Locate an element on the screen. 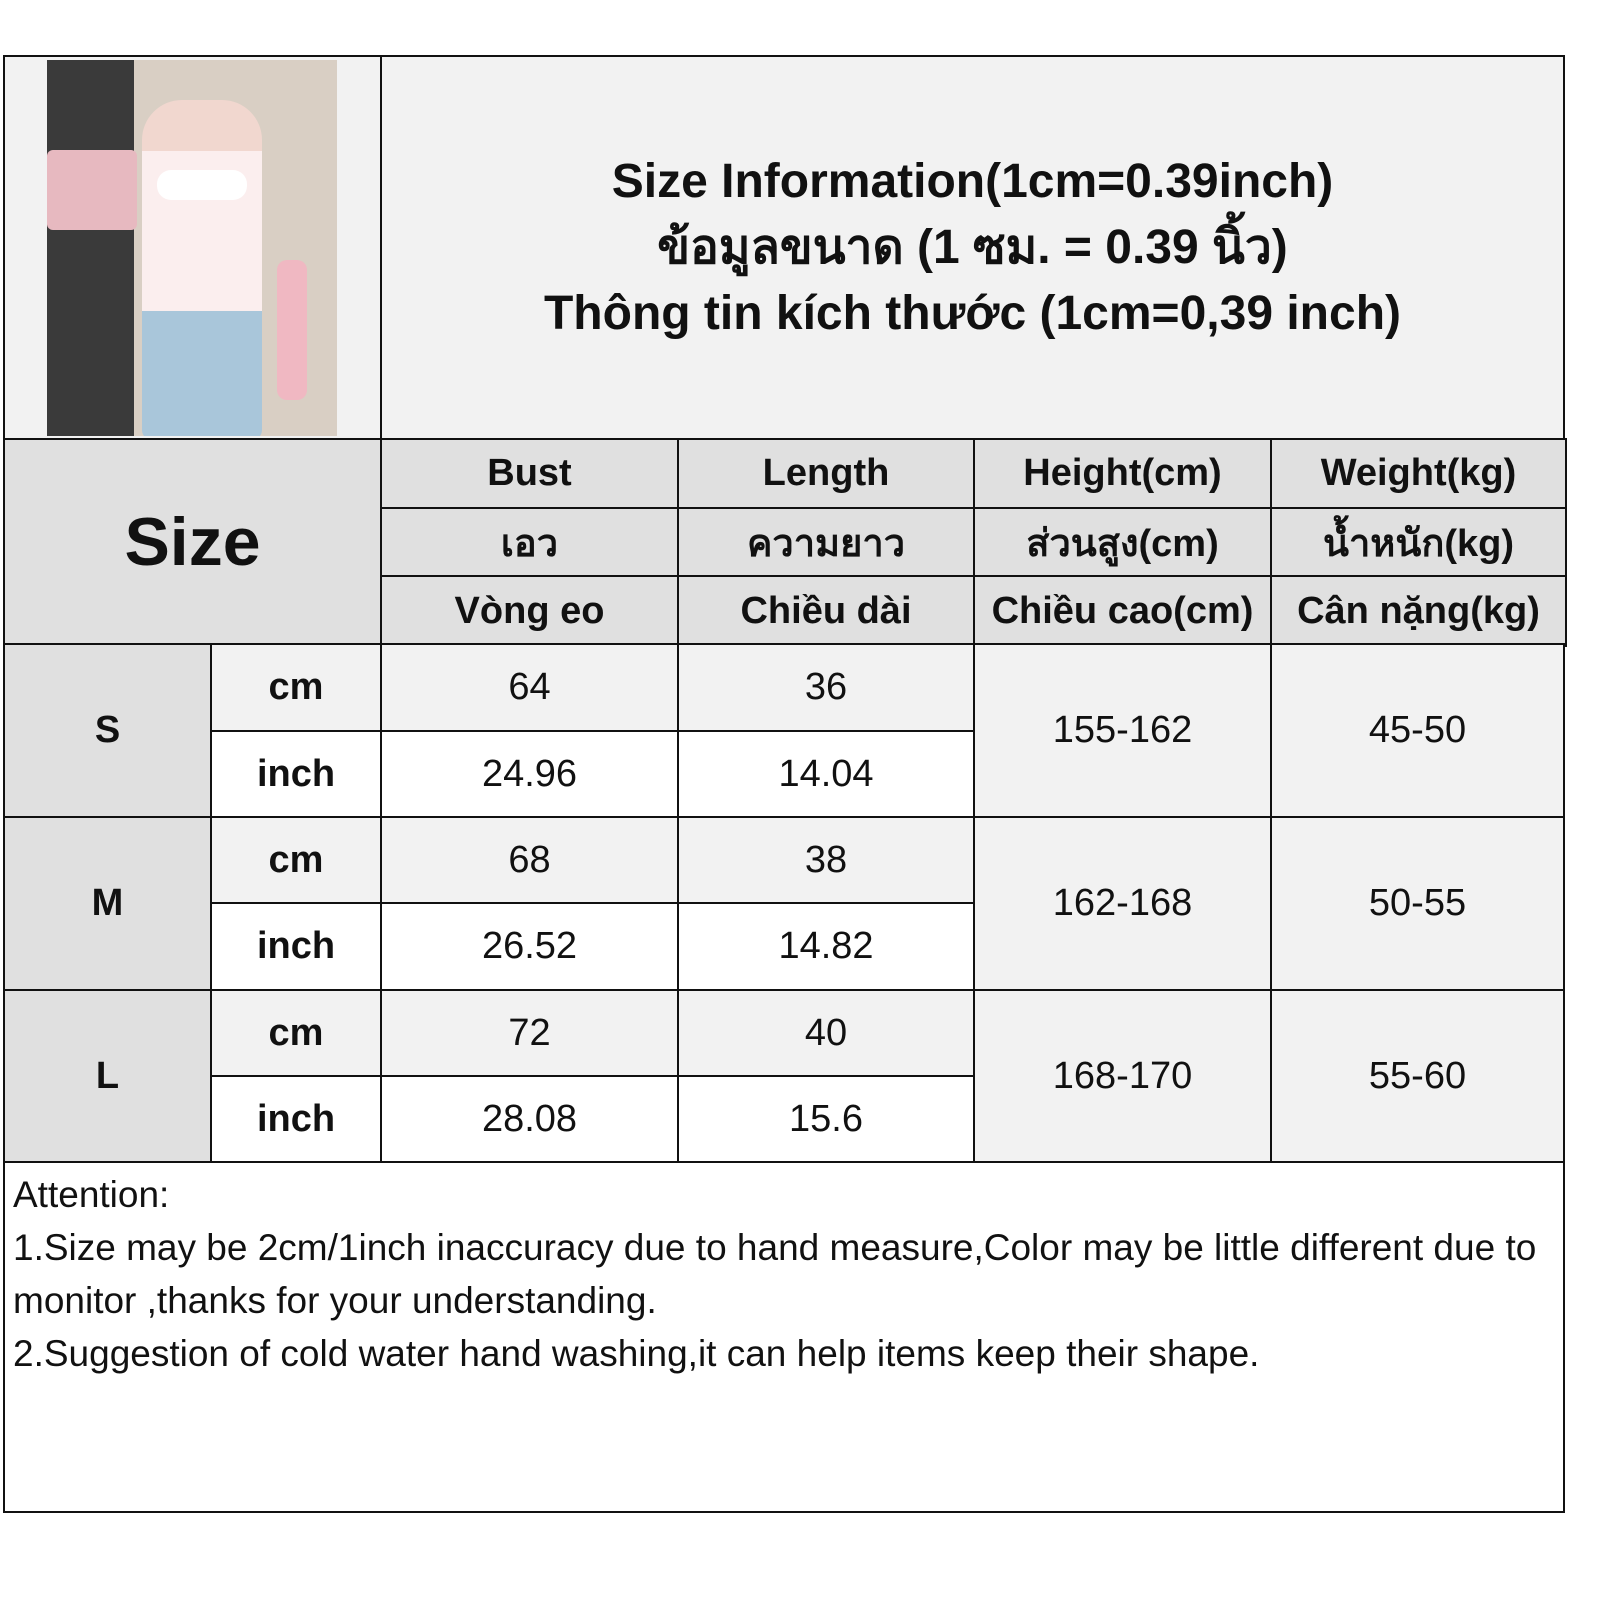  length-inch: 14.82 is located at coordinates (826, 946).